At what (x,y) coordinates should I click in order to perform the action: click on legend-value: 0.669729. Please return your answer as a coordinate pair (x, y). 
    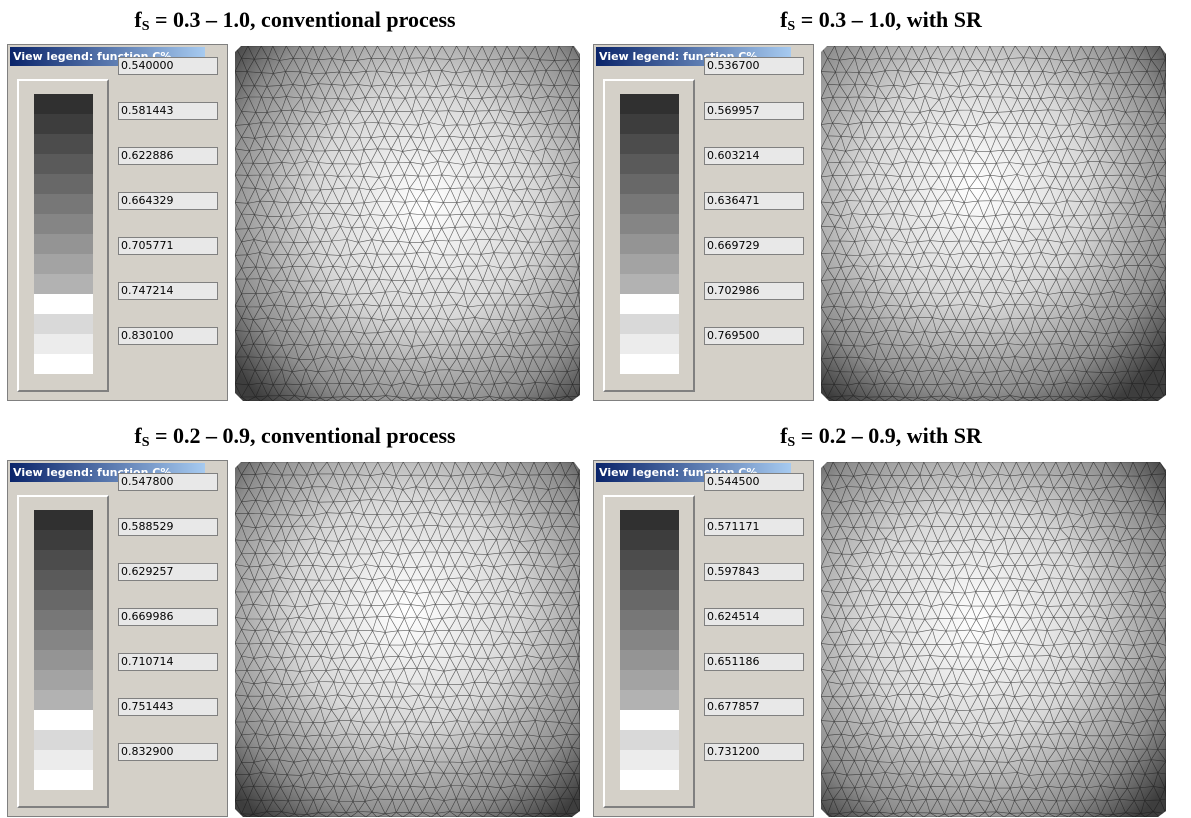
    Looking at the image, I should click on (754, 246).